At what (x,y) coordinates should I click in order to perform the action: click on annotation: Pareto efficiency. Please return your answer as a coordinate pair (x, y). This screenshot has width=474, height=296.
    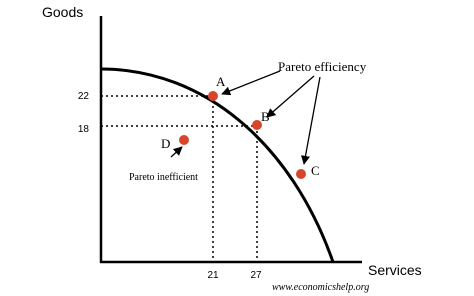
    Looking at the image, I should click on (322, 66).